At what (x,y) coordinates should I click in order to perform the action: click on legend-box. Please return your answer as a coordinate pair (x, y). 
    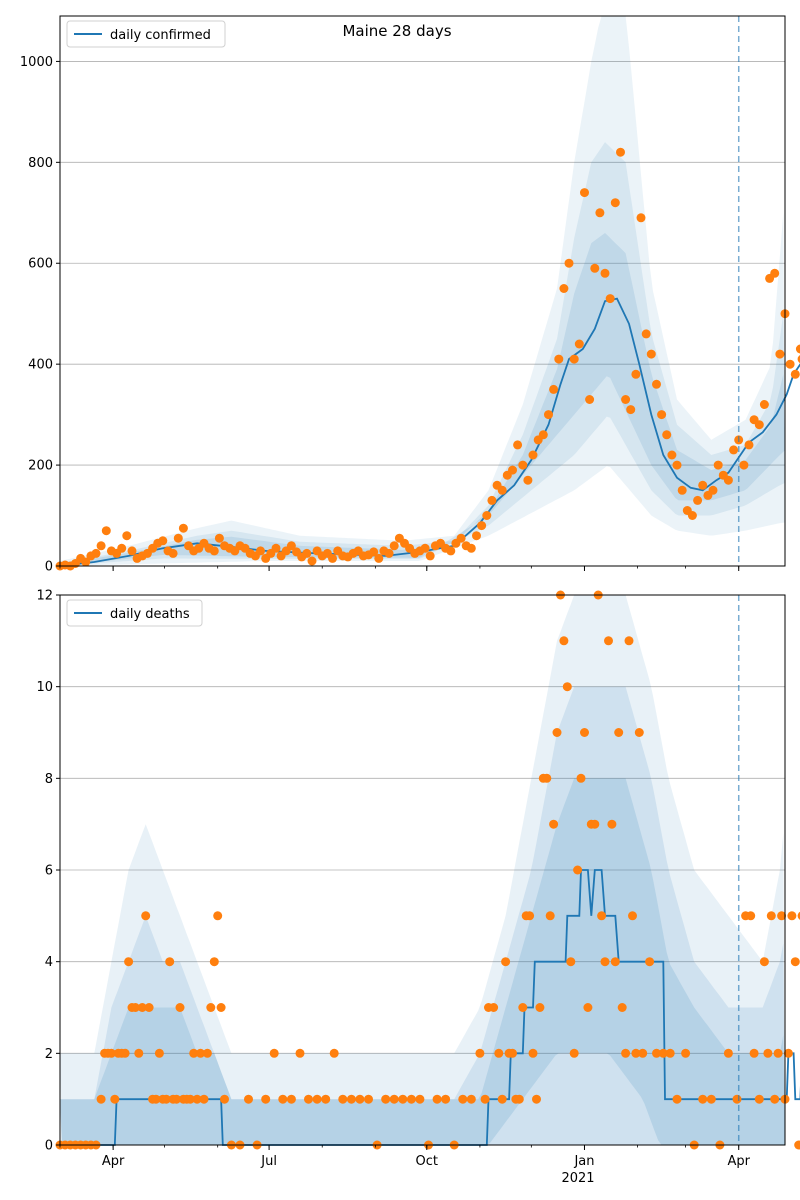
    Looking at the image, I should click on (134, 613).